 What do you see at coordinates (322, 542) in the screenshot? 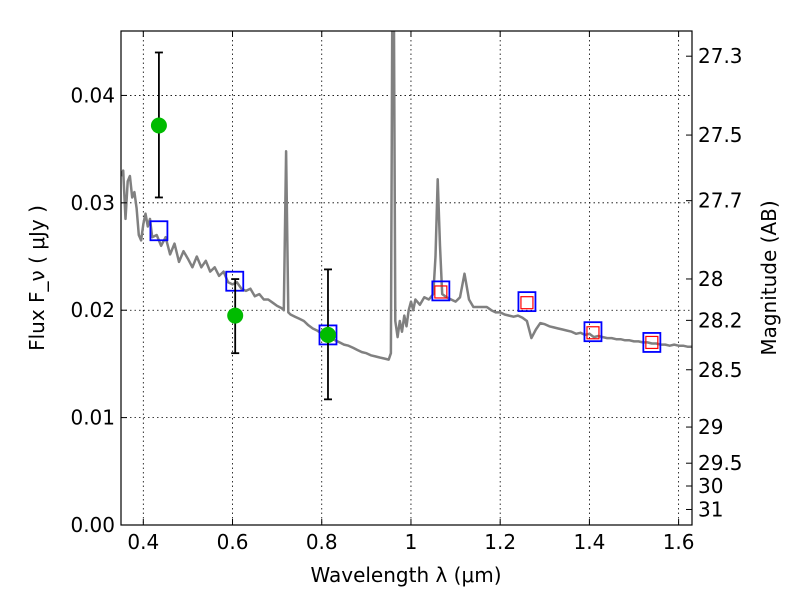
I see `x-tick-label: 0.8` at bounding box center [322, 542].